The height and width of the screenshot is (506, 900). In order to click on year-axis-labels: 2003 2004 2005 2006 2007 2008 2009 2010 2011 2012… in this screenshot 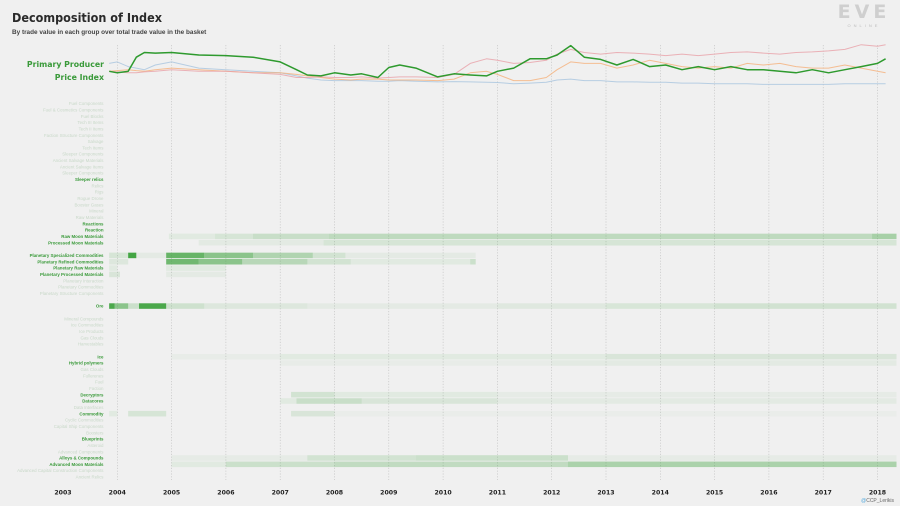, I will do `click(470, 493)`.